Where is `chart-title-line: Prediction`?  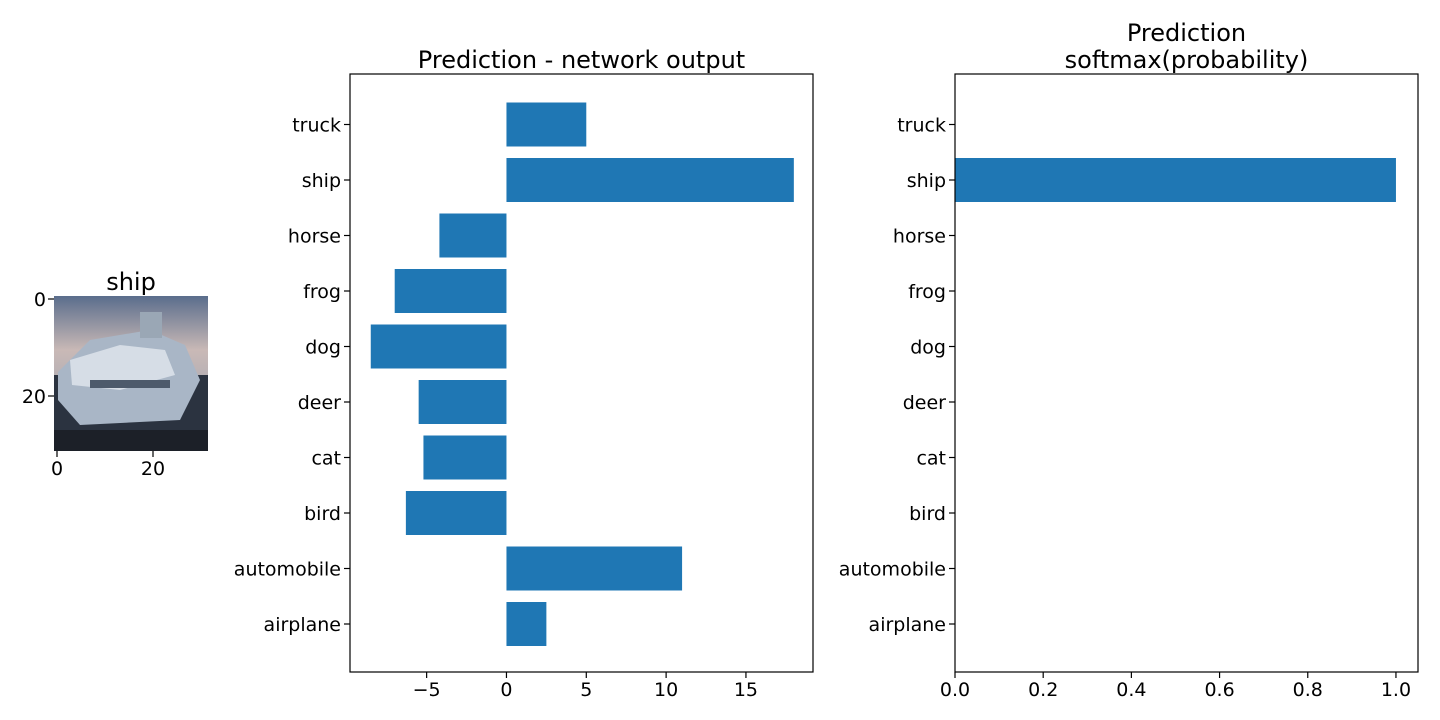
chart-title-line: Prediction is located at coordinates (1186, 33).